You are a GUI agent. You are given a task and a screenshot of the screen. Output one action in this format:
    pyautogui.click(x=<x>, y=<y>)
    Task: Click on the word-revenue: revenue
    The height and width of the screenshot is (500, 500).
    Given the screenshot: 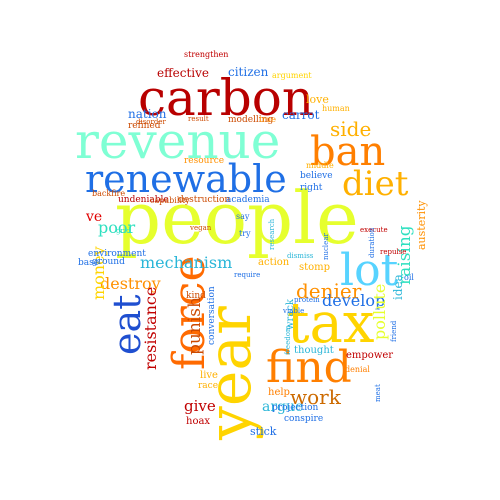 What is the action you would take?
    pyautogui.click(x=177, y=141)
    